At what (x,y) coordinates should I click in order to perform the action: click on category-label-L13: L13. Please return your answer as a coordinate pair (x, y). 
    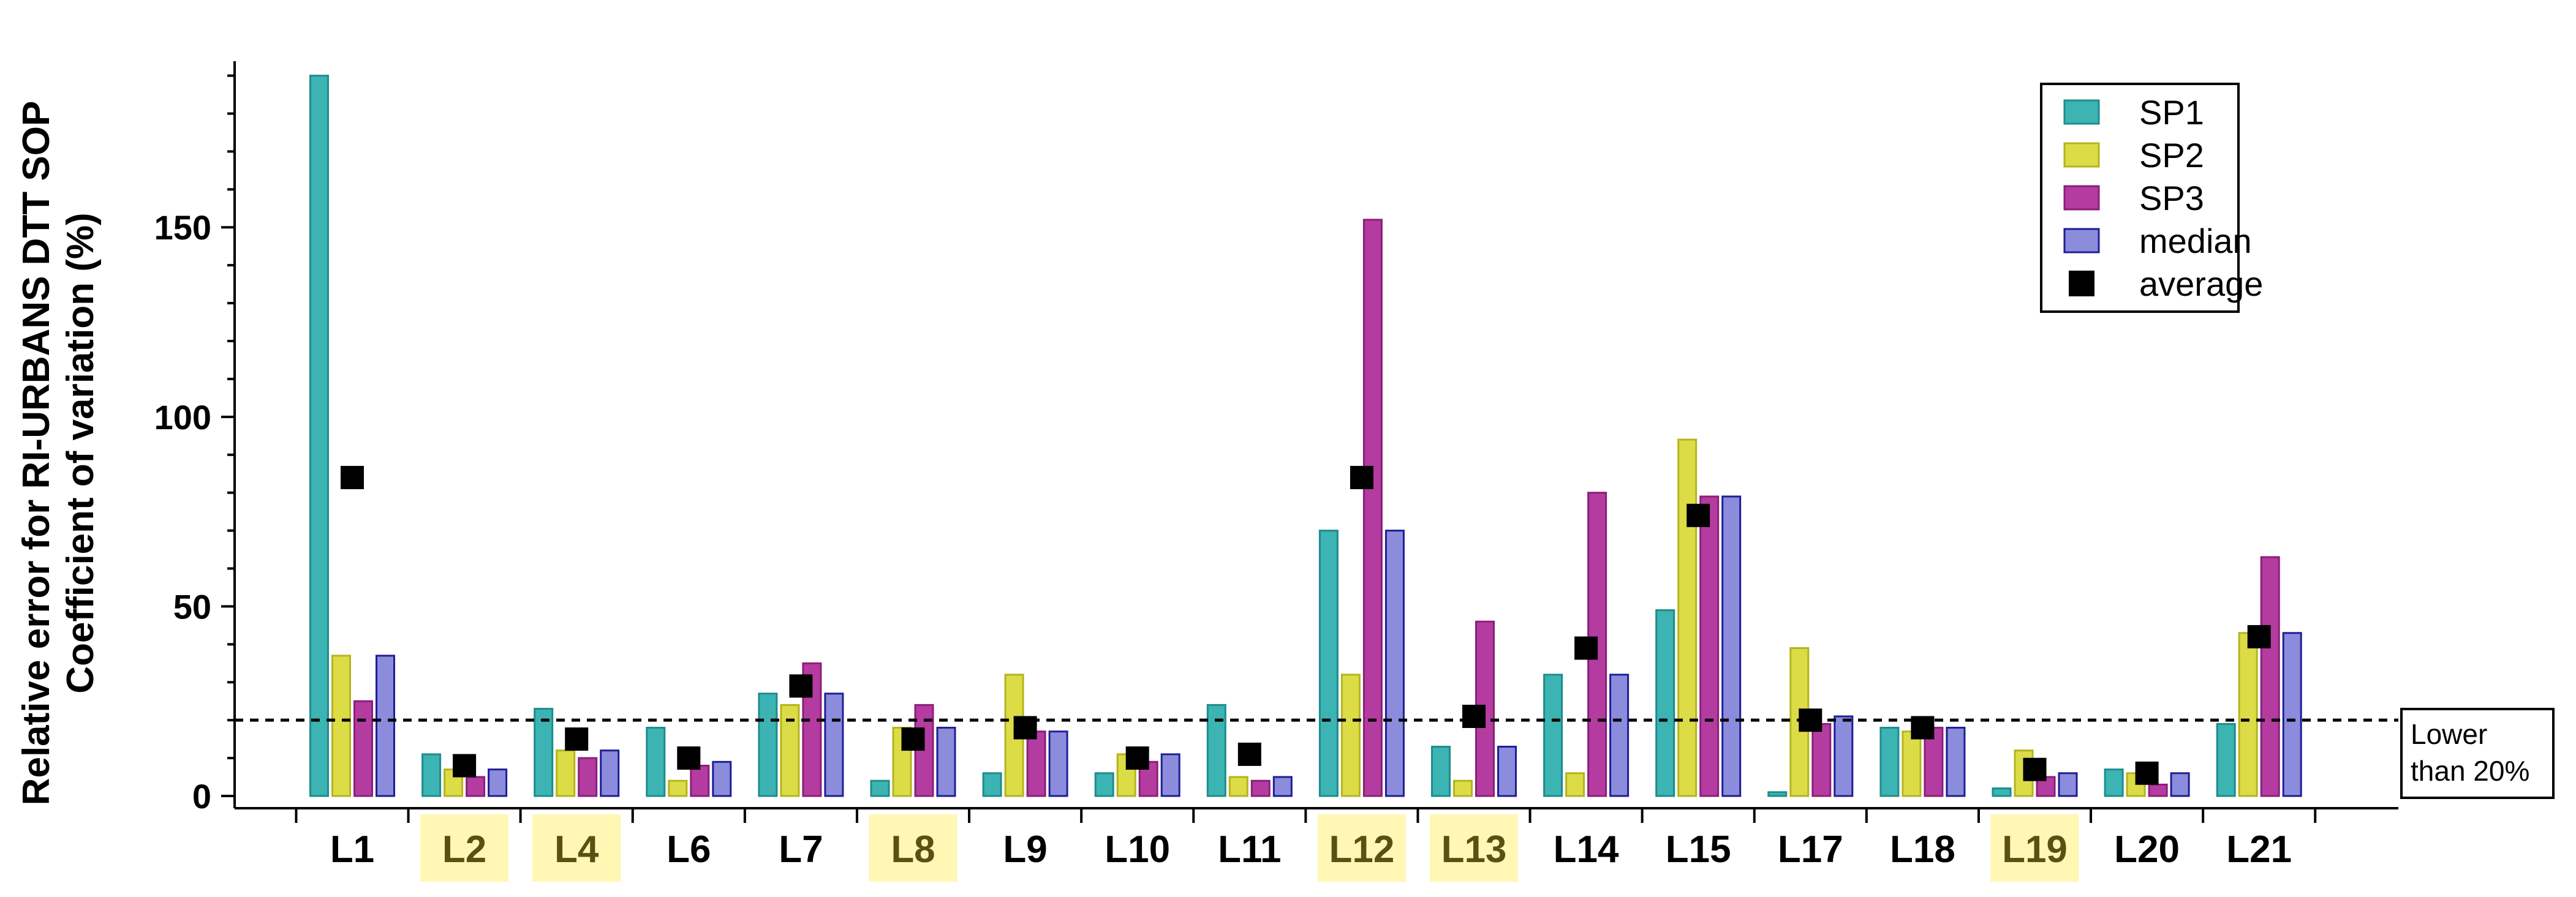
    Looking at the image, I should click on (1474, 850).